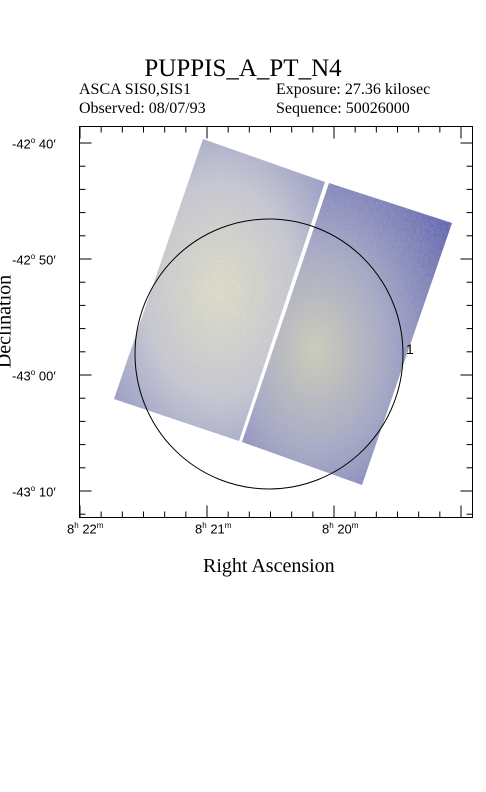 This screenshot has height=792, width=486. I want to click on xtick-label: 8h 22m, so click(85, 529).